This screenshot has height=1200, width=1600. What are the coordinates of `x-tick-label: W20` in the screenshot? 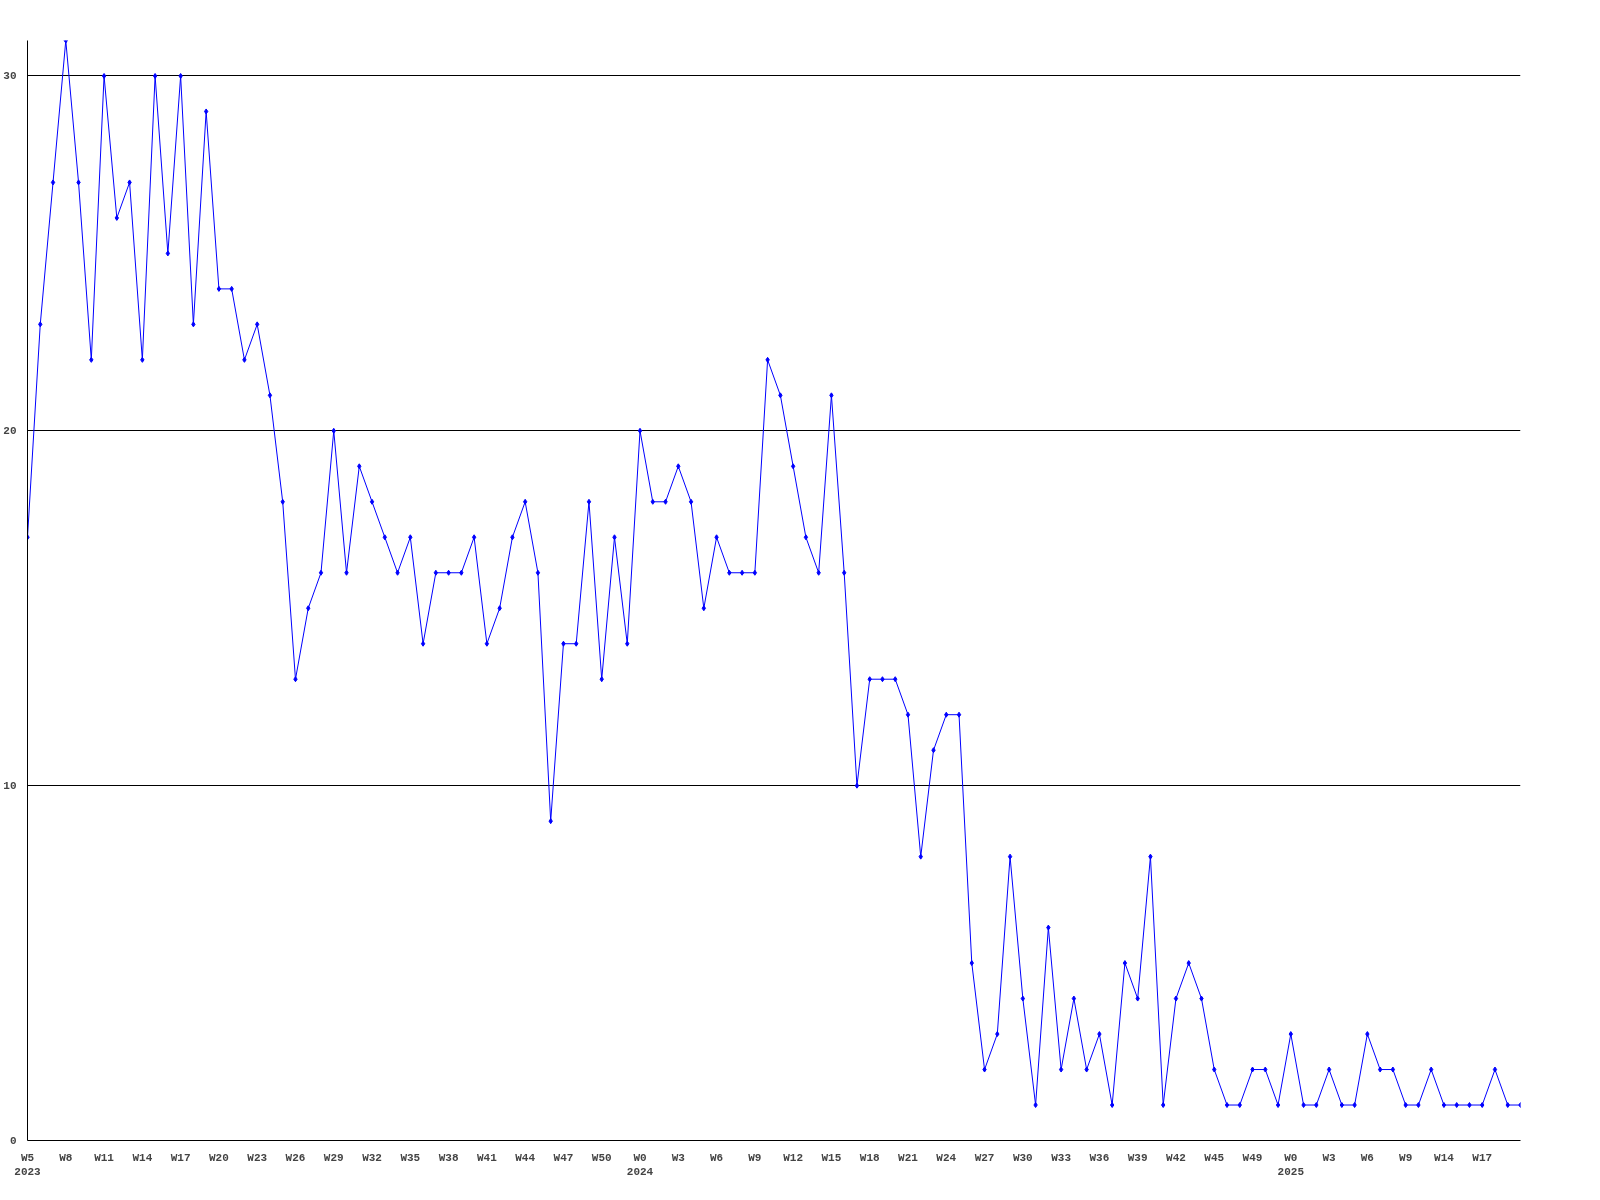 It's located at (219, 1157).